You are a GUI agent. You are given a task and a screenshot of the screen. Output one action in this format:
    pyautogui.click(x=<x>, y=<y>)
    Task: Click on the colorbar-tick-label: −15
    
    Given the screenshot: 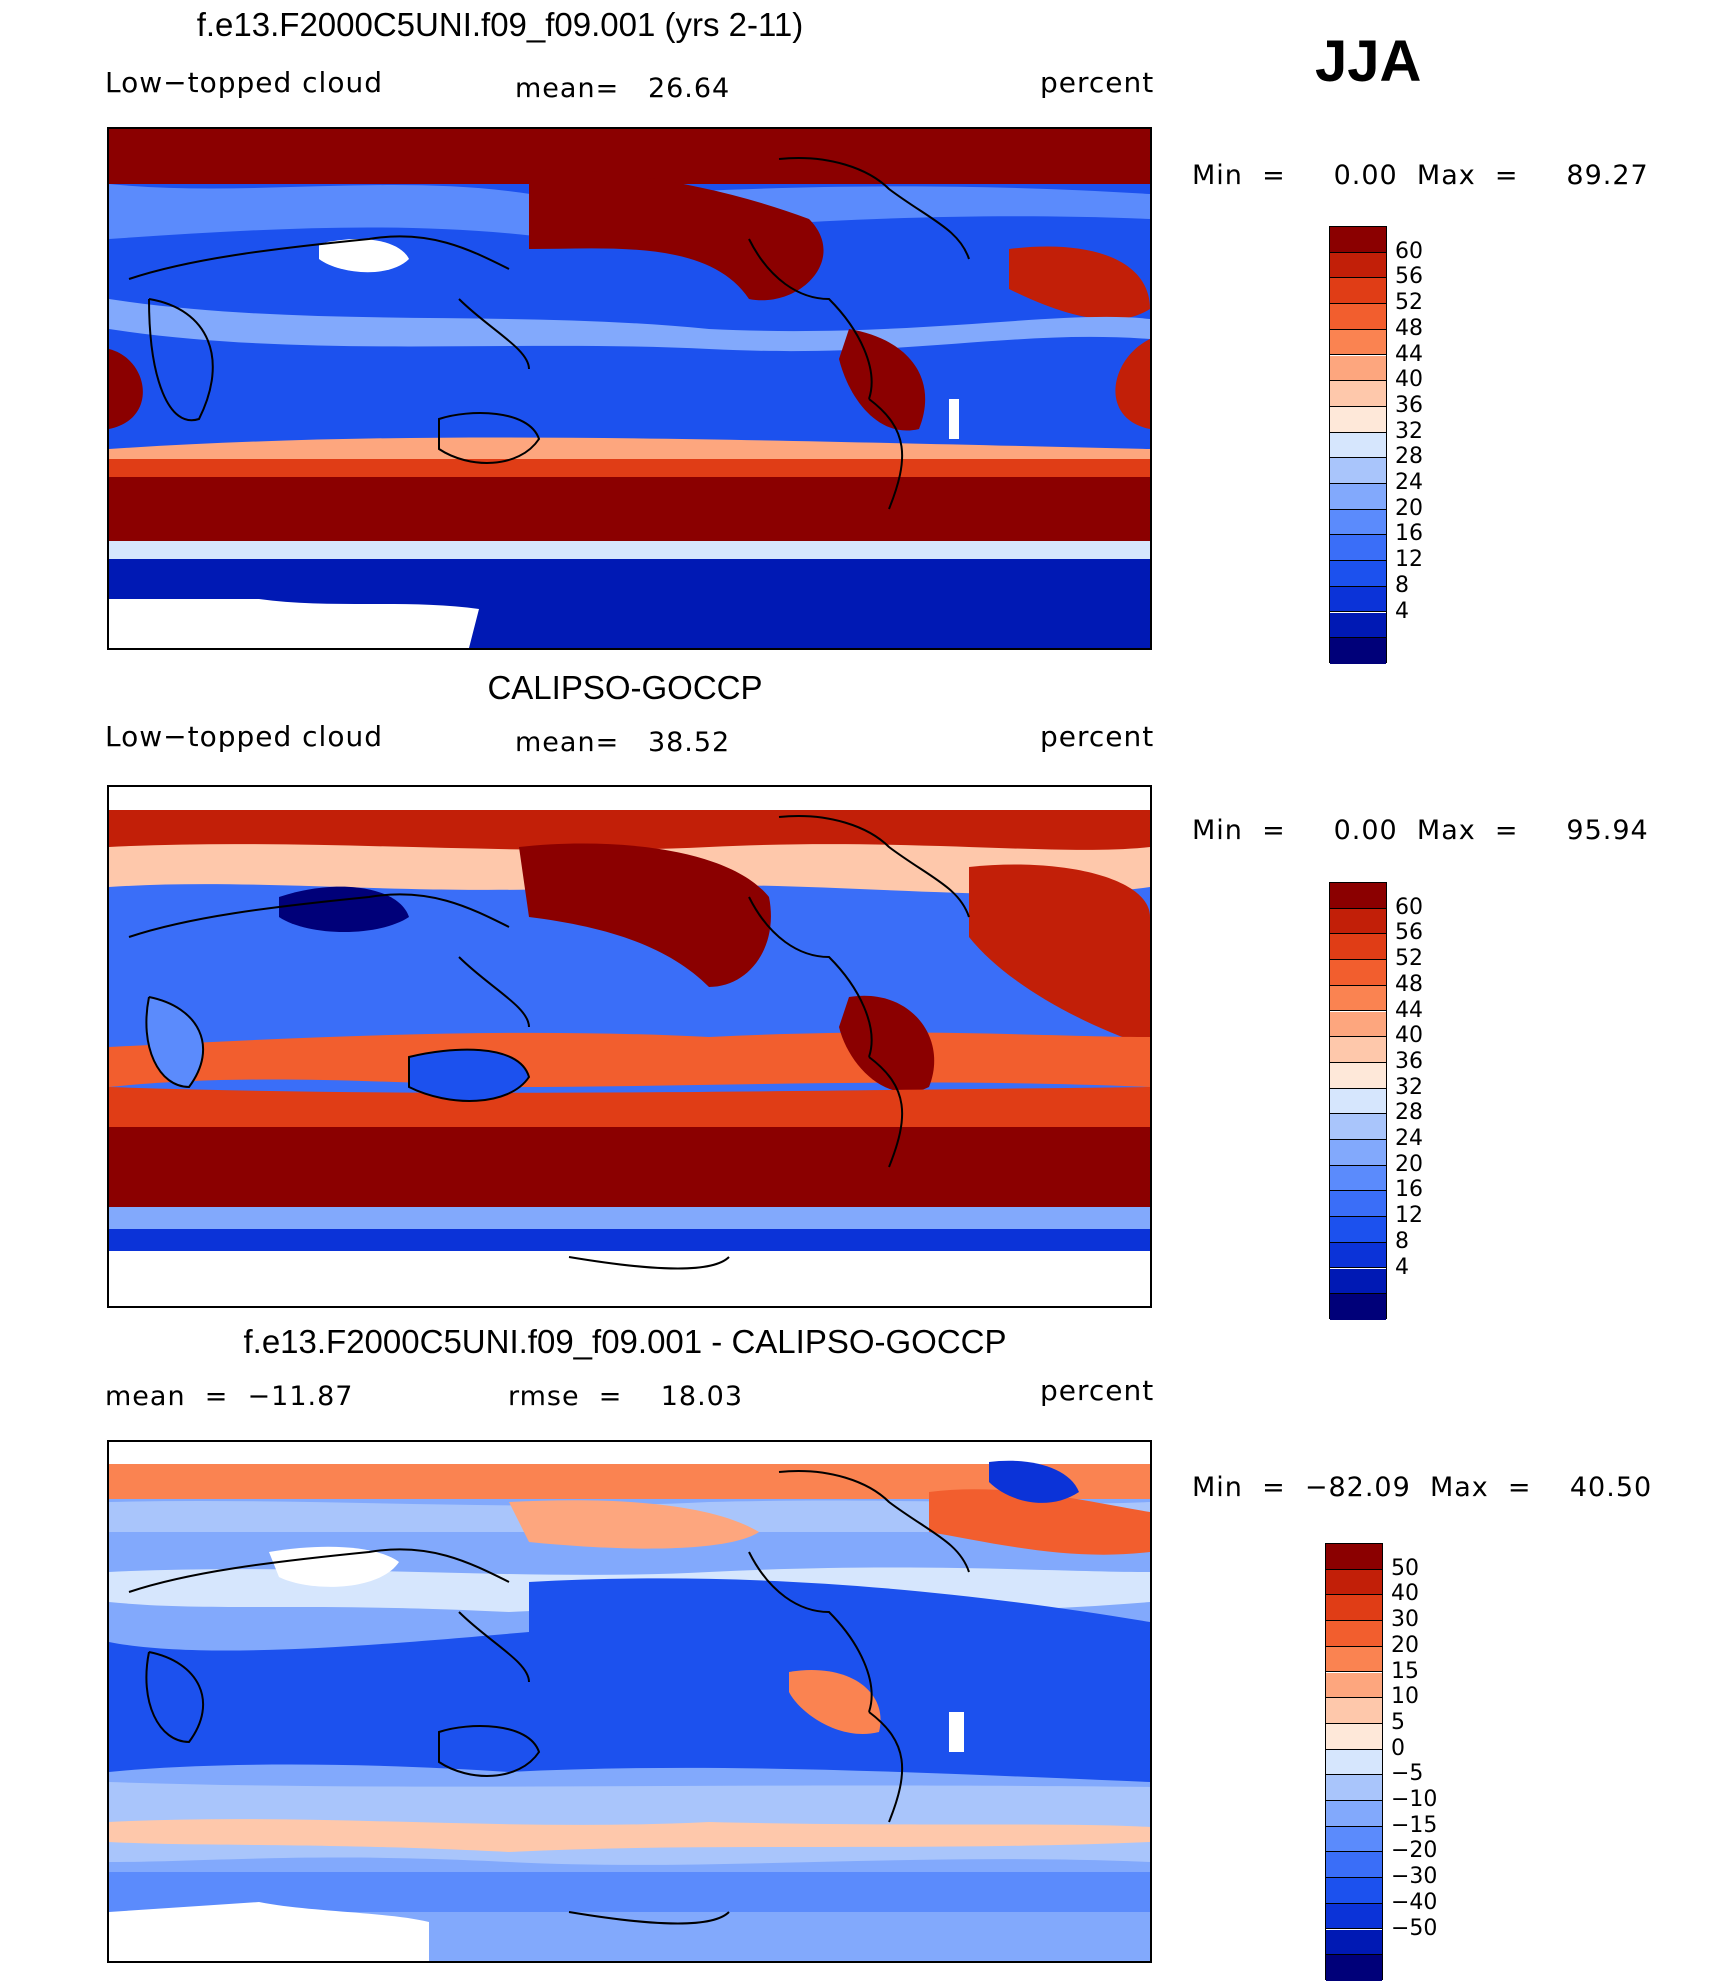 What is the action you would take?
    pyautogui.click(x=1414, y=1825)
    